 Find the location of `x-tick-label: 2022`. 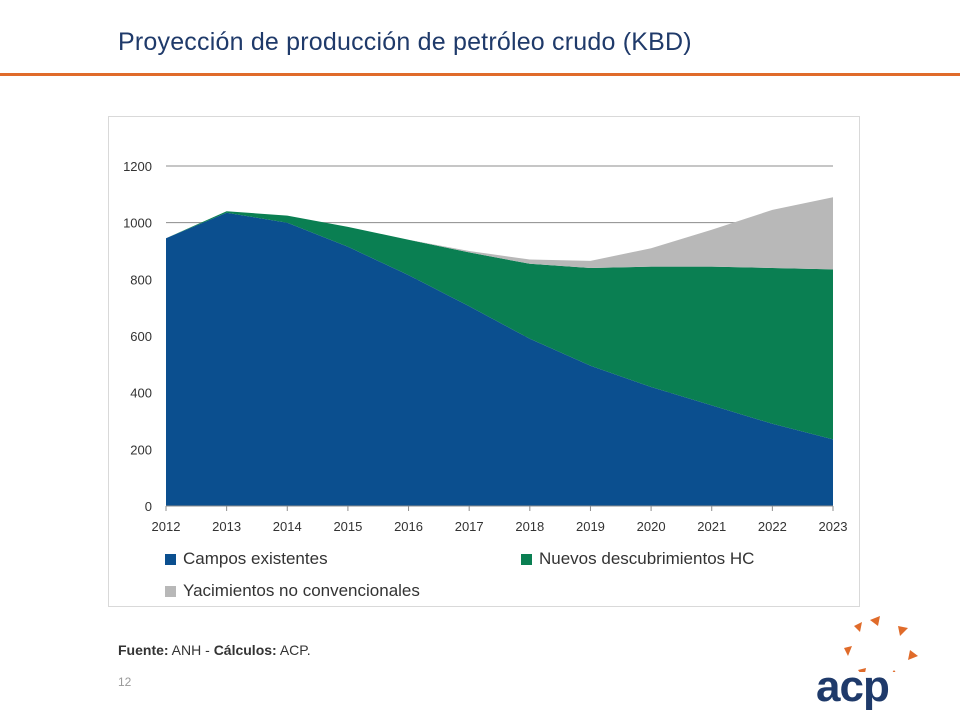

x-tick-label: 2022 is located at coordinates (772, 526).